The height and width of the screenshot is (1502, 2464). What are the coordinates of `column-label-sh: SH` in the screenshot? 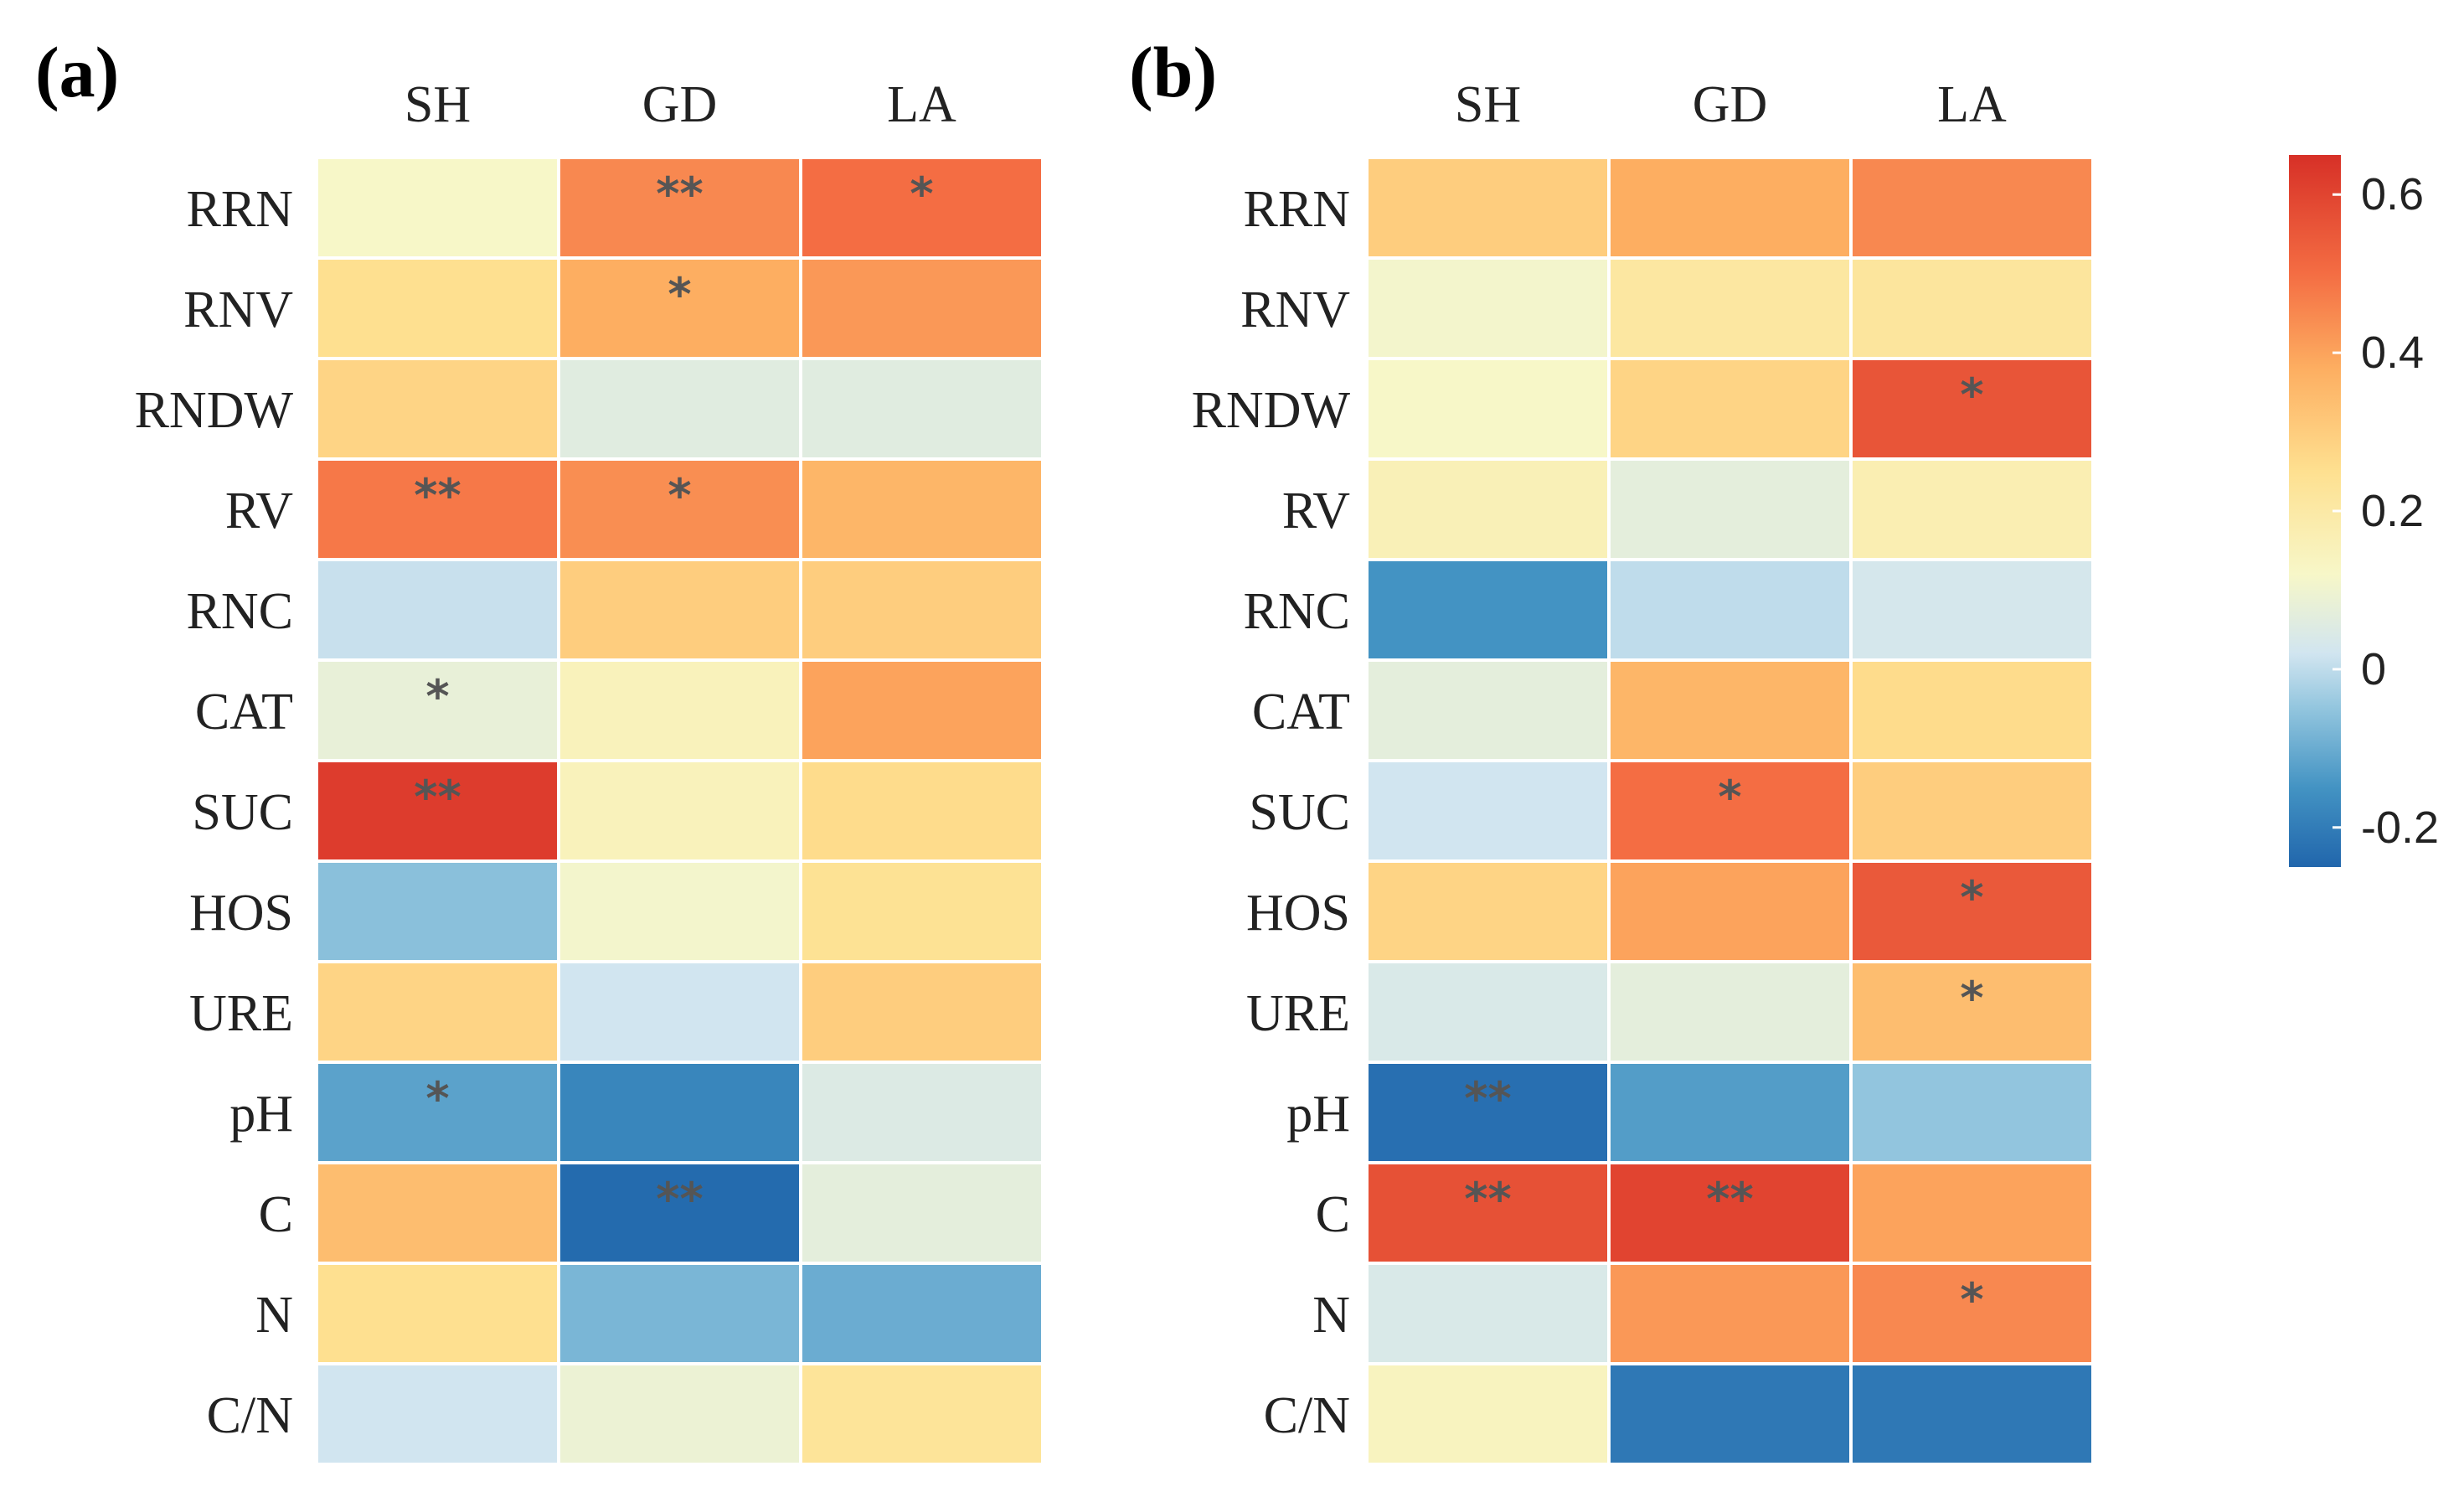 It's located at (438, 105).